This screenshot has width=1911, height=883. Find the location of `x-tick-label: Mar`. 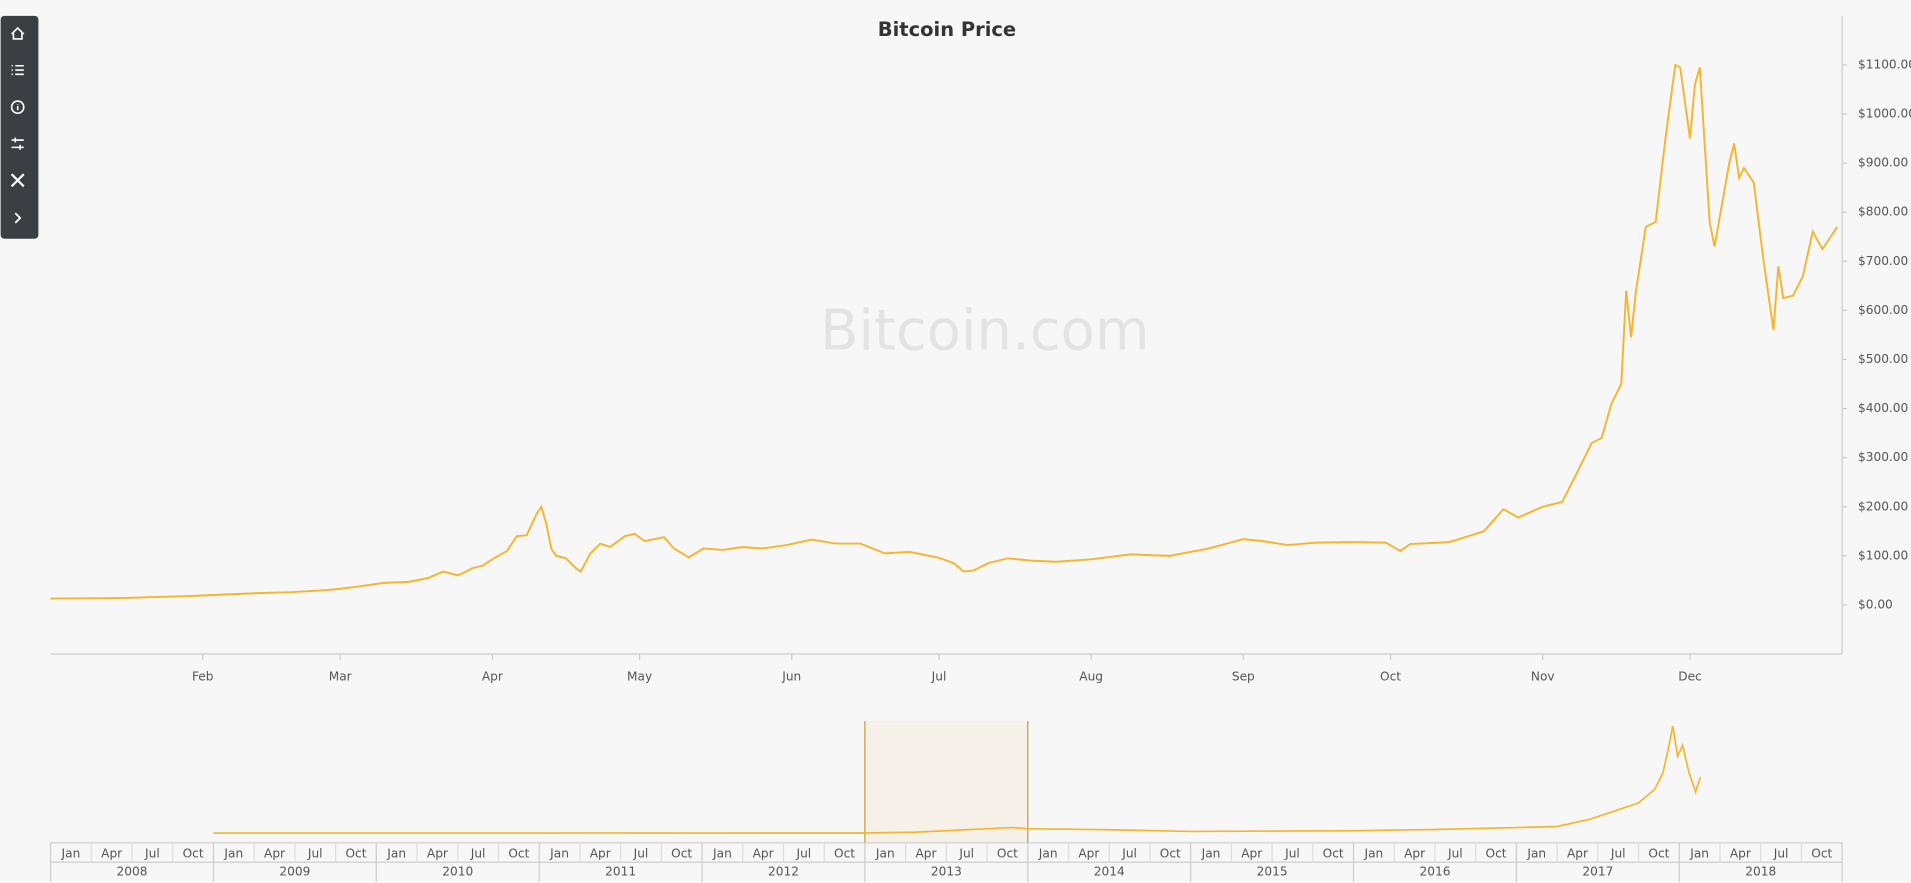

x-tick-label: Mar is located at coordinates (340, 677).